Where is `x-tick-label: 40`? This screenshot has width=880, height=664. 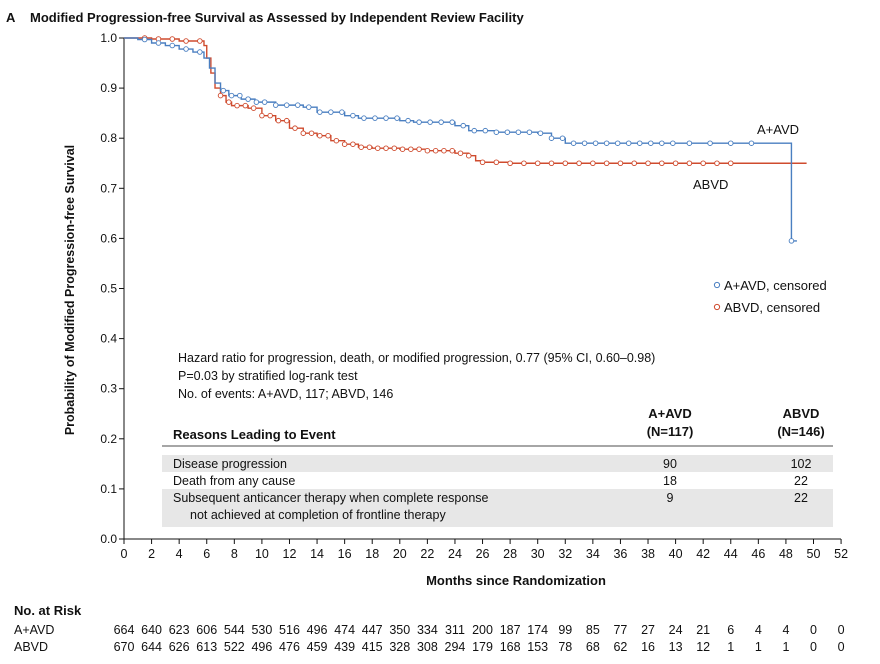 x-tick-label: 40 is located at coordinates (676, 554).